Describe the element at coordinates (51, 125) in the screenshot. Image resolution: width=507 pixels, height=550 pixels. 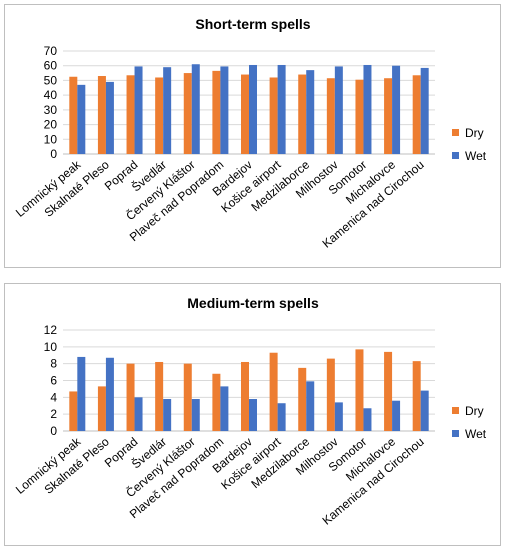
I see `y-tick-label: 20` at that location.